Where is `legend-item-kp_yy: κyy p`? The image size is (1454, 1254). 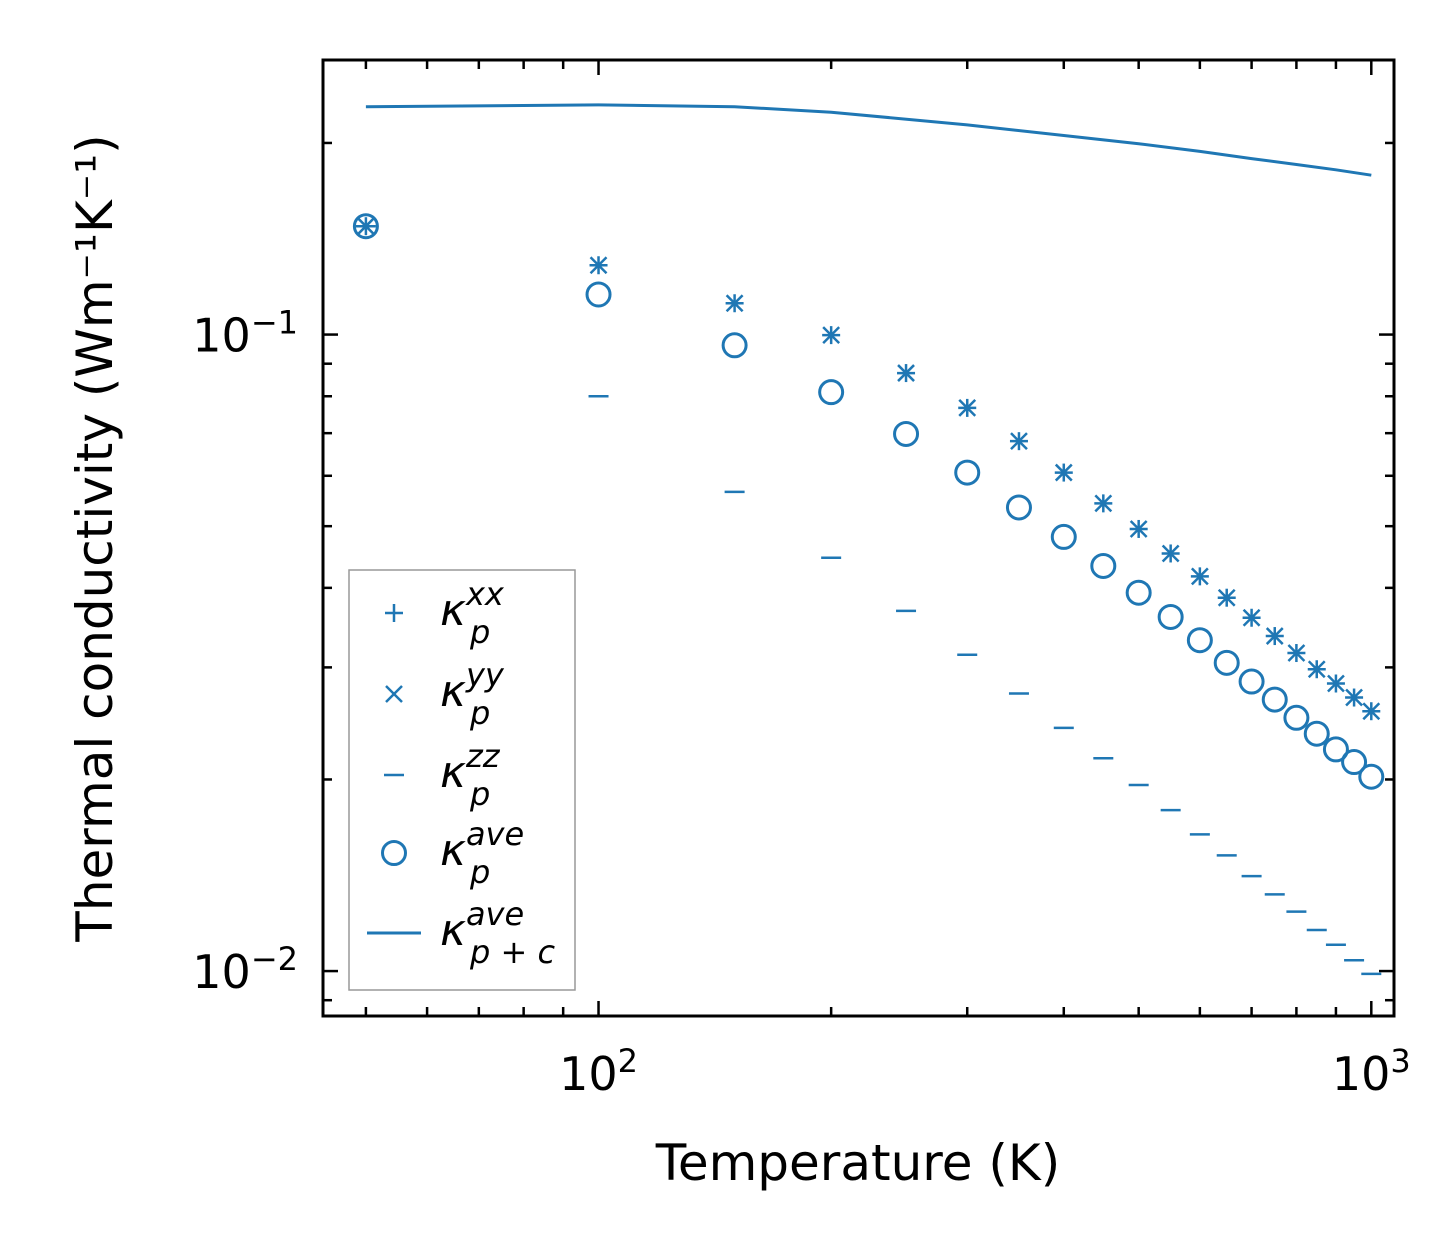 legend-item-kp_yy: κyy p is located at coordinates (445, 694).